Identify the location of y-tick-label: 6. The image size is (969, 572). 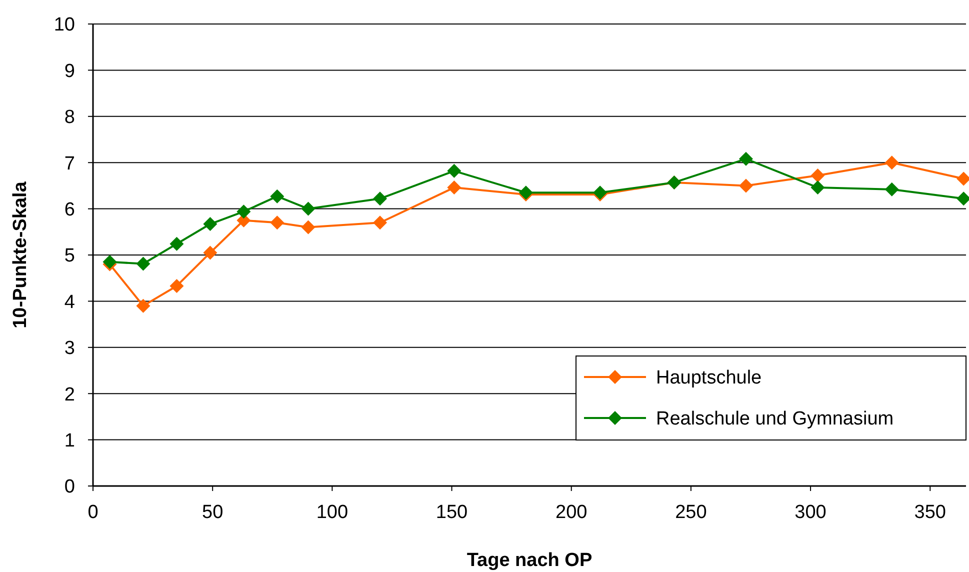
(69, 209).